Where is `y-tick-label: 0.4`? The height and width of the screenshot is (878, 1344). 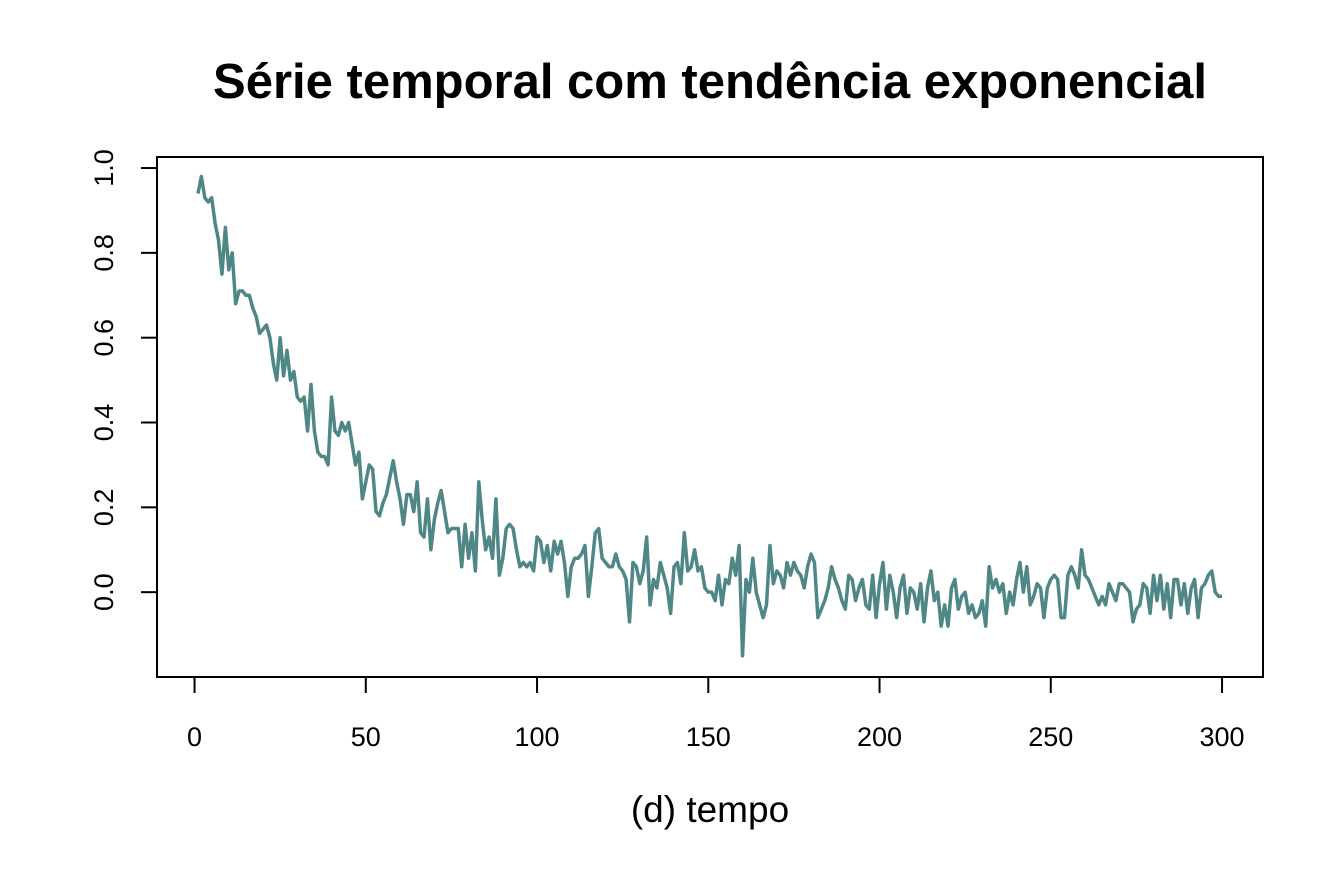
y-tick-label: 0.4 is located at coordinates (104, 423).